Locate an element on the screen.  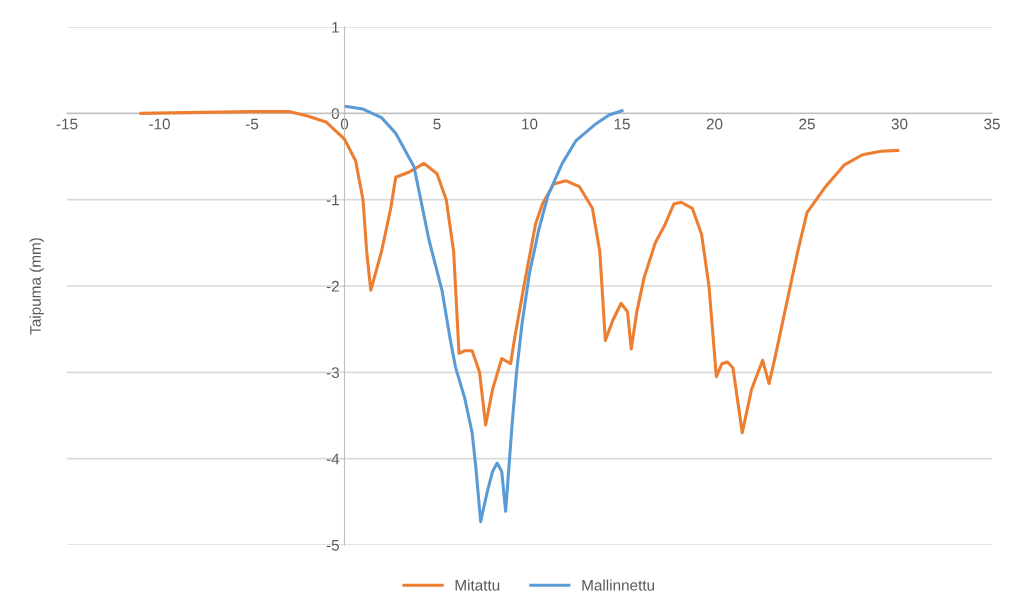
legend-label: Mallinnettu is located at coordinates (618, 585).